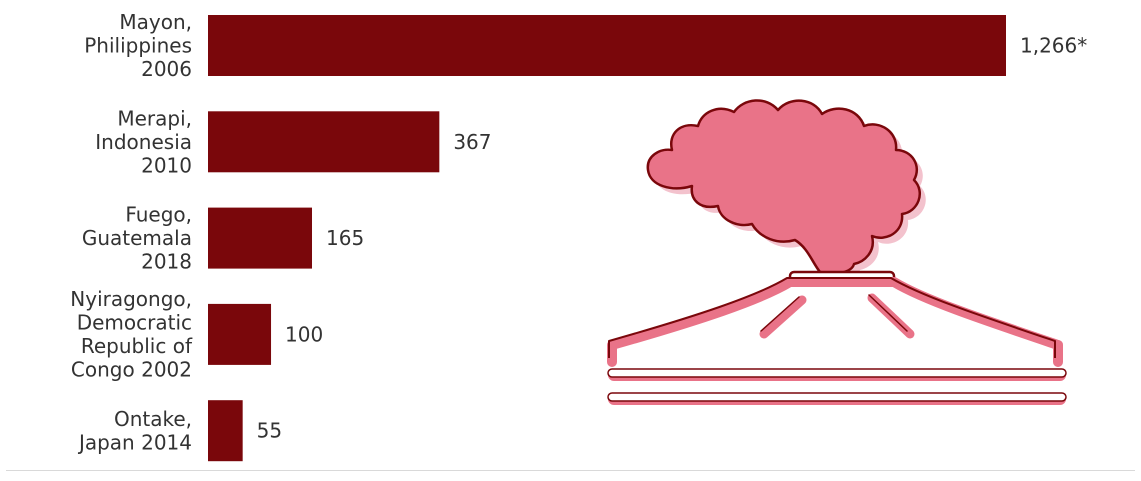  I want to click on bar-value-label: 367, so click(472, 142).